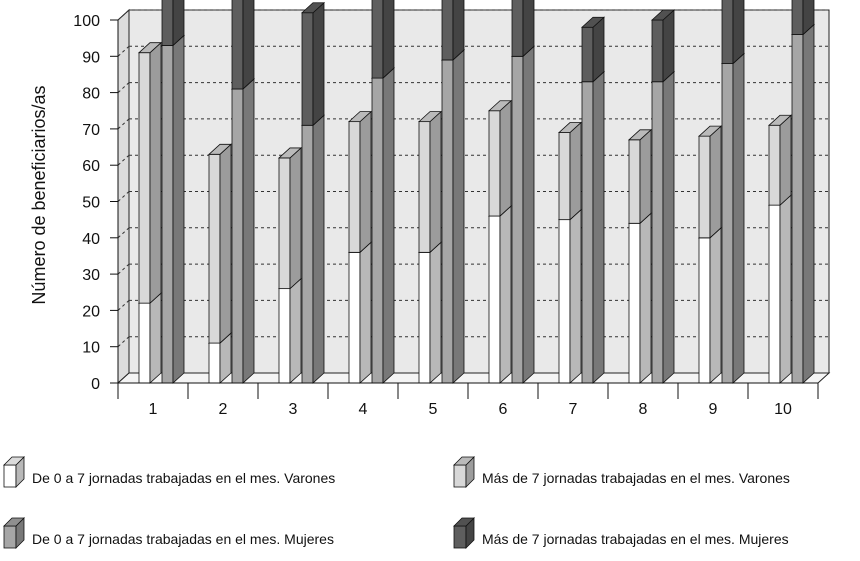 Image resolution: width=860 pixels, height=561 pixels. I want to click on y-tick-label: 40, so click(91, 239).